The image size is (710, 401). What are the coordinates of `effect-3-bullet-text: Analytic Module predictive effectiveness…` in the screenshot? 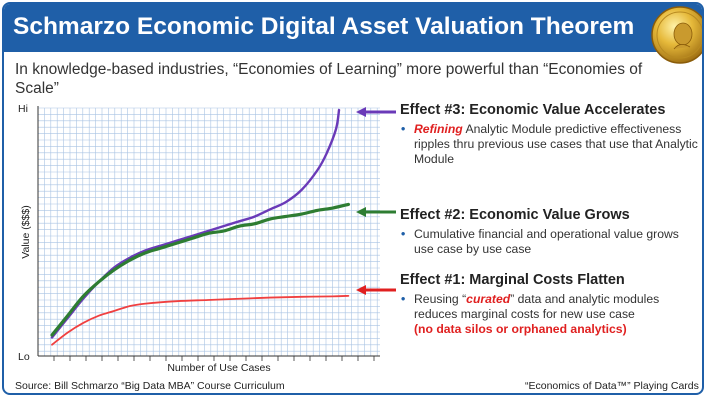 It's located at (556, 144).